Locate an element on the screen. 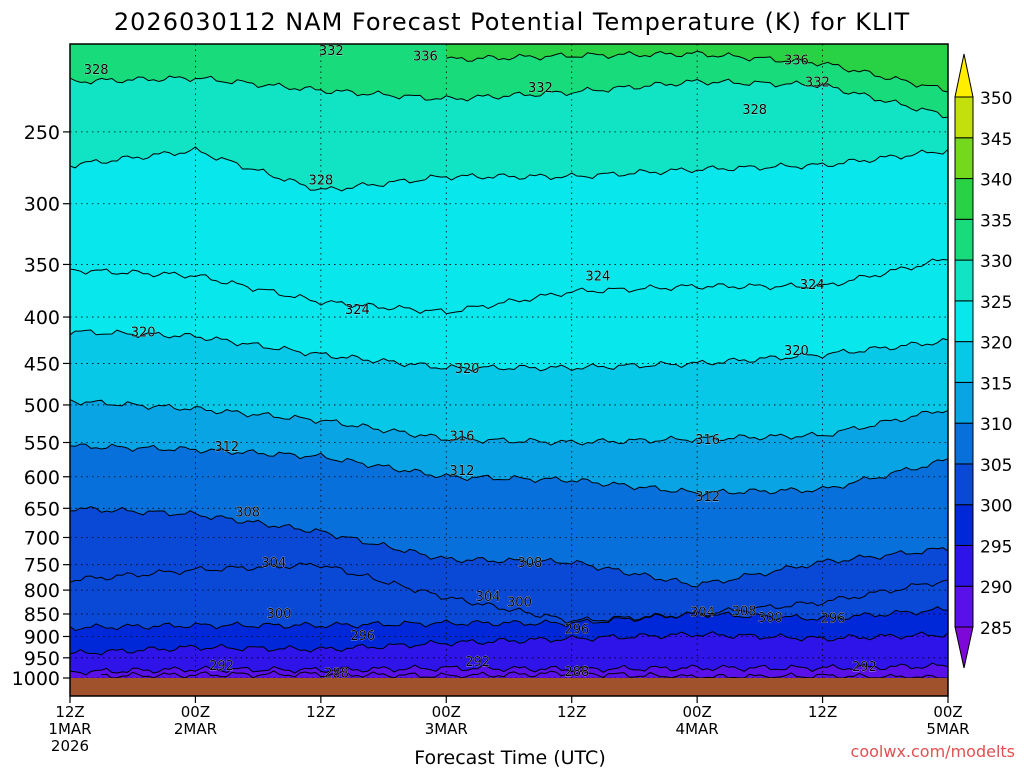 Image resolution: width=1024 pixels, height=768 pixels. colorbar-label: 345 is located at coordinates (996, 140).